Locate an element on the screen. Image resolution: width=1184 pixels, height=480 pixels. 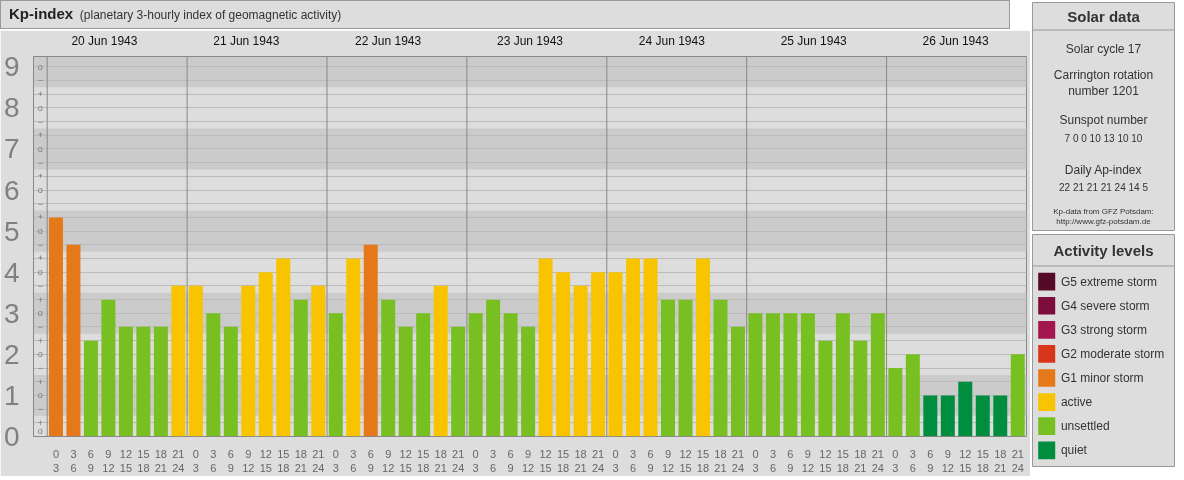
legend-label: unsettled is located at coordinates (1085, 426).